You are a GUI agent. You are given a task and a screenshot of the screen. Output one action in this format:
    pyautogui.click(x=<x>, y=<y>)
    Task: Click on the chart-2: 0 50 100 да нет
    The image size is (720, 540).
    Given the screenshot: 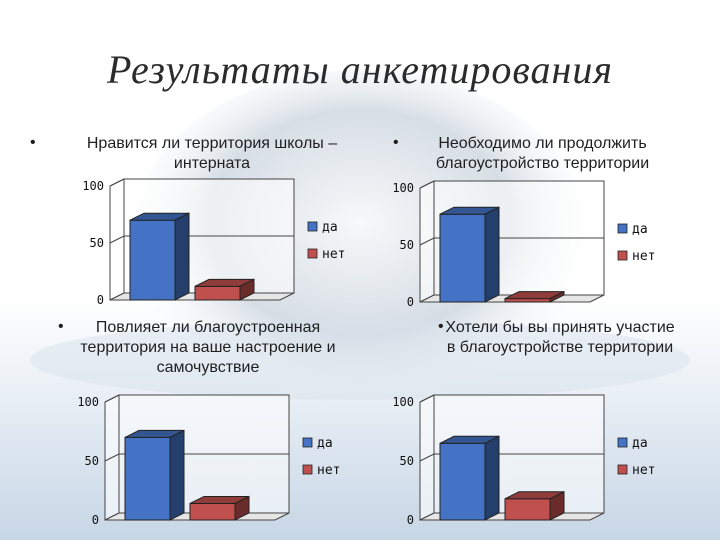 What is the action you would take?
    pyautogui.click(x=530, y=248)
    